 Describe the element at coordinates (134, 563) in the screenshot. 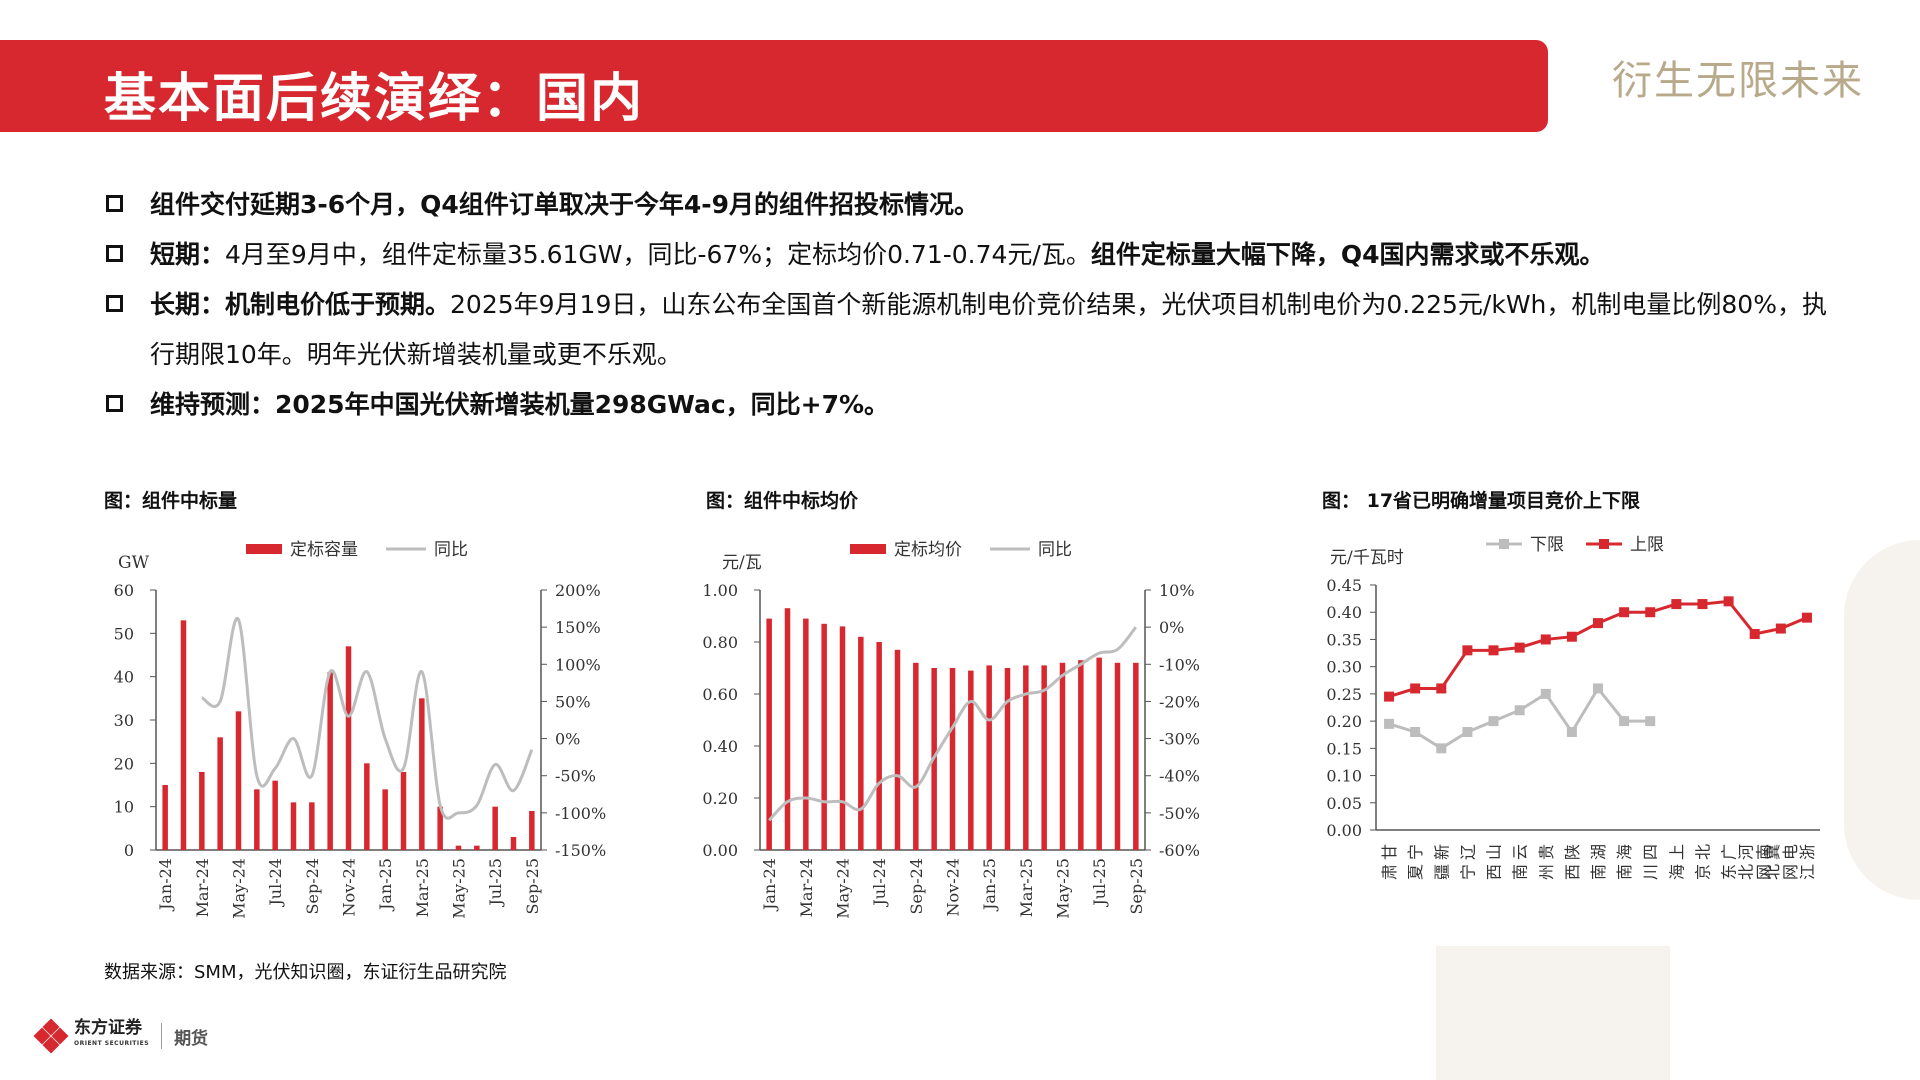

I see `y-axis-unit: GW` at that location.